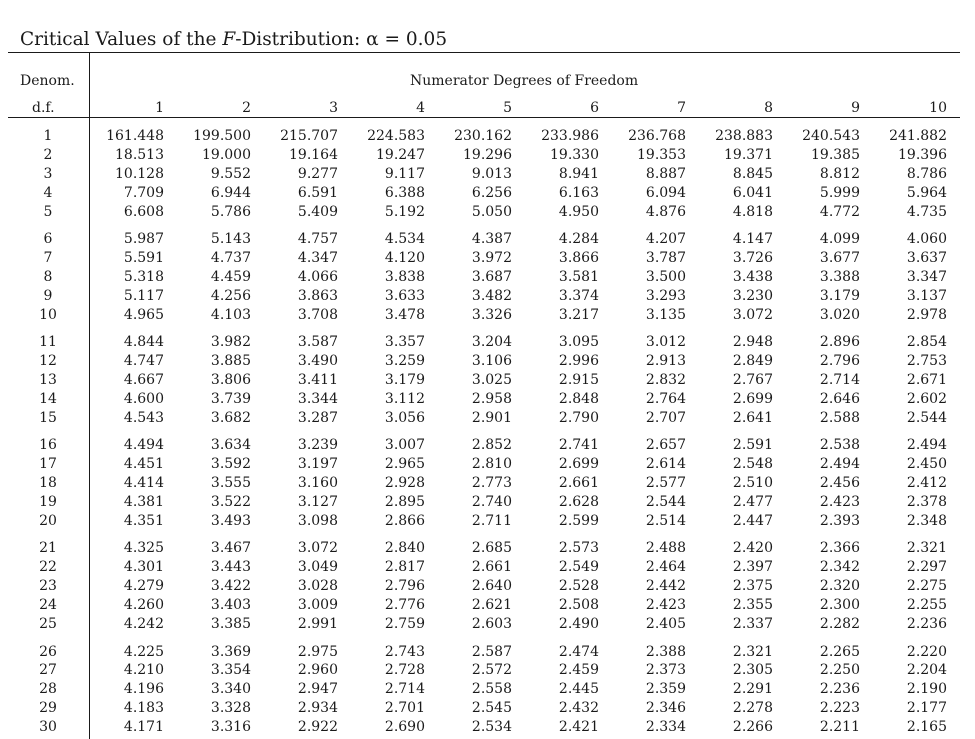 Image resolution: width=975 pixels, height=739 pixels. I want to click on table-cell: 3.467, so click(230, 548).